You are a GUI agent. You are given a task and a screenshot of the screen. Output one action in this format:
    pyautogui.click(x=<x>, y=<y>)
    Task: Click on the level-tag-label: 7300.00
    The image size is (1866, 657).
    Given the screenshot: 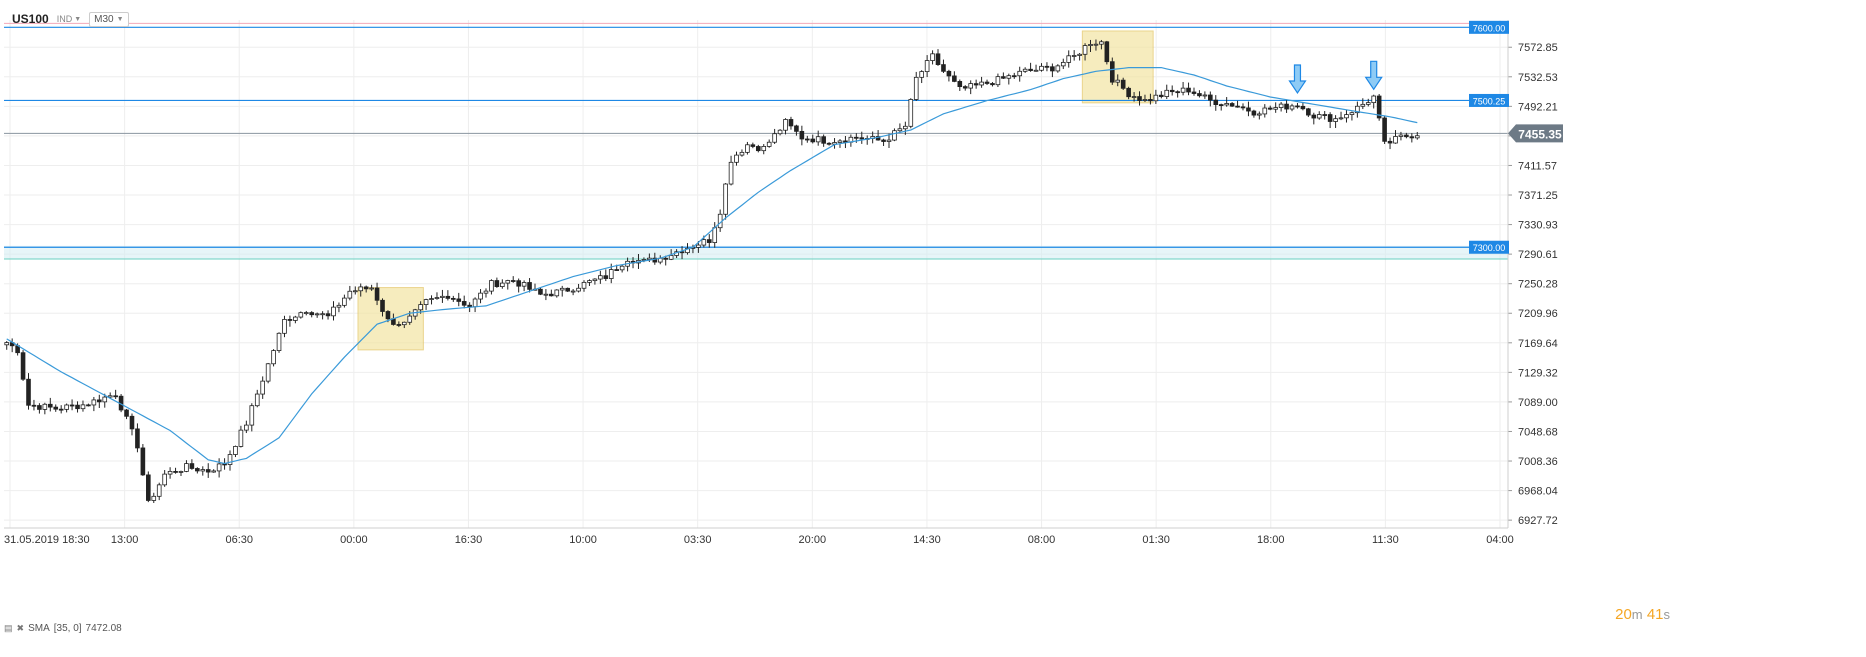 What is the action you would take?
    pyautogui.click(x=1489, y=248)
    